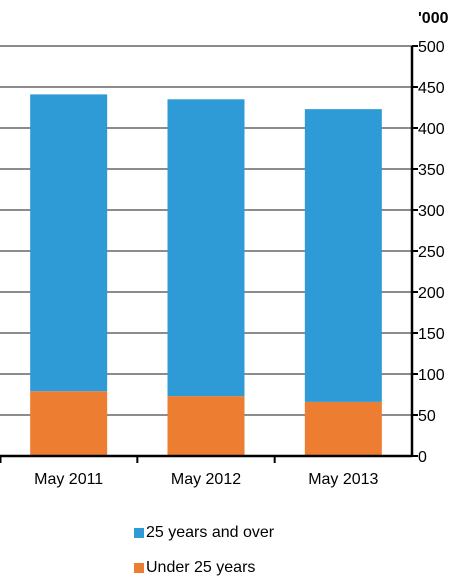  I want to click on x-category-label: May 2012, so click(206, 479).